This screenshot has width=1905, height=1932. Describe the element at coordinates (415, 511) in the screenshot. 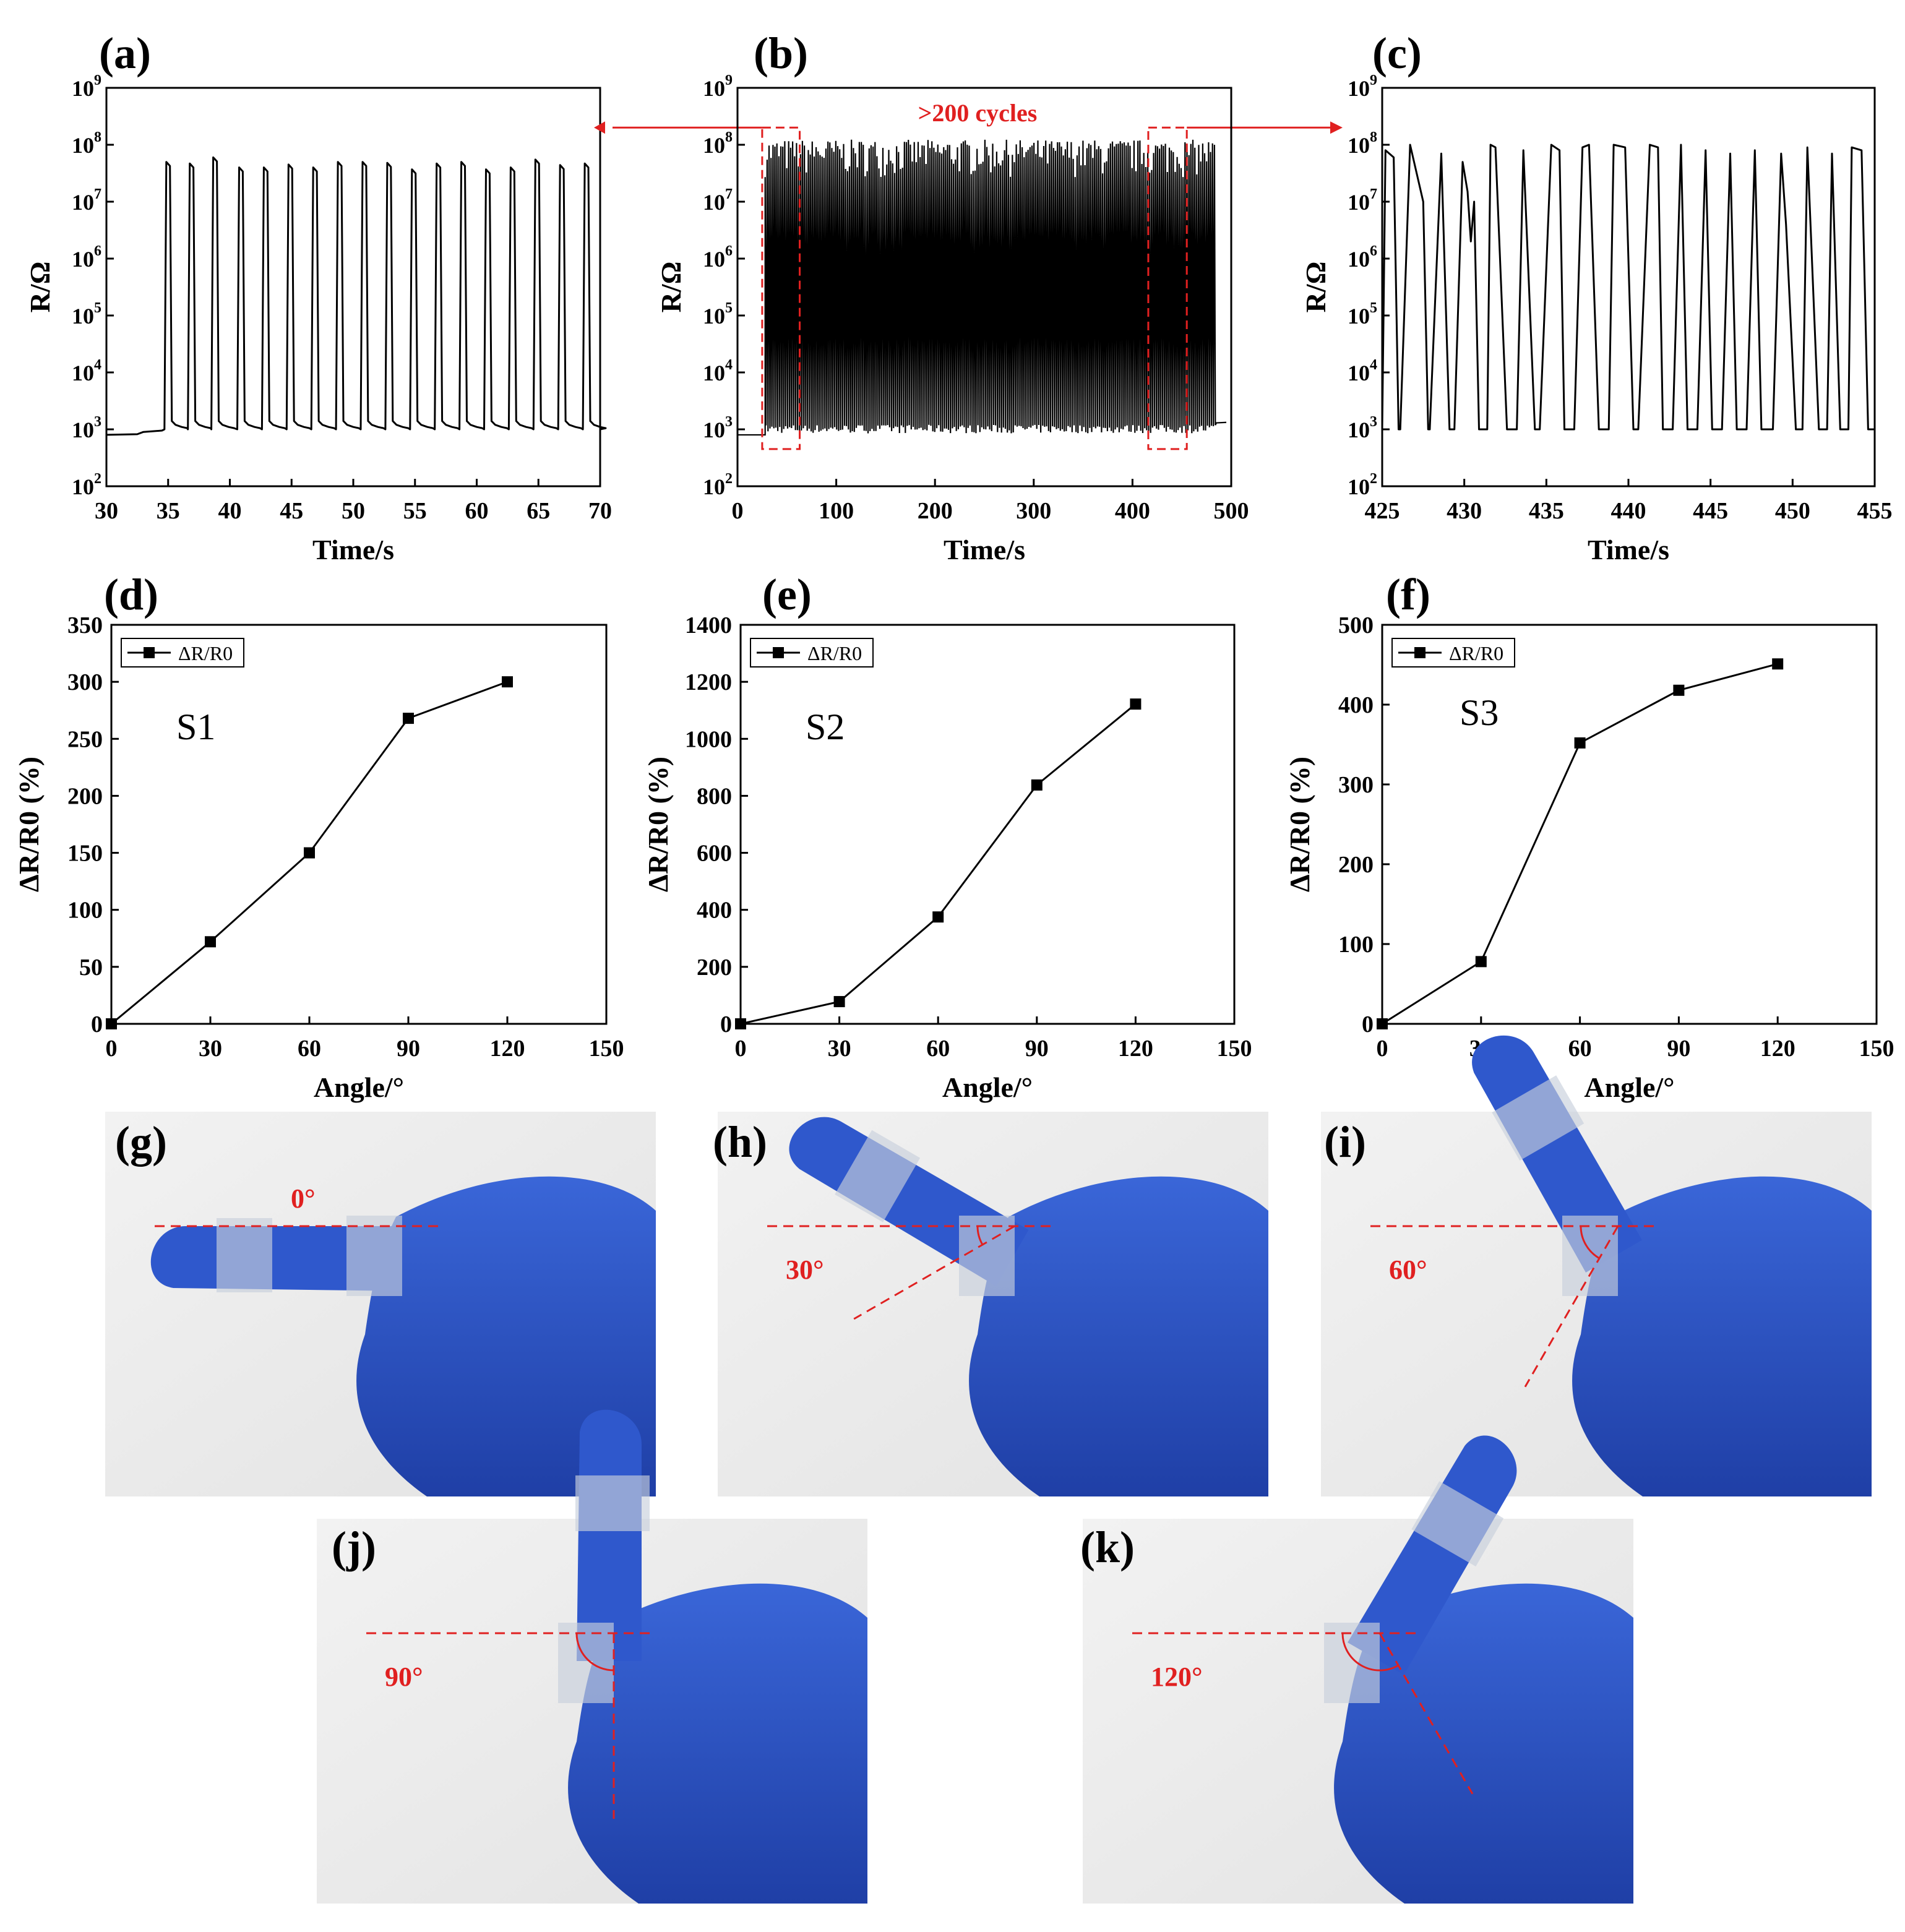

I see `x-tick-label: 55` at that location.